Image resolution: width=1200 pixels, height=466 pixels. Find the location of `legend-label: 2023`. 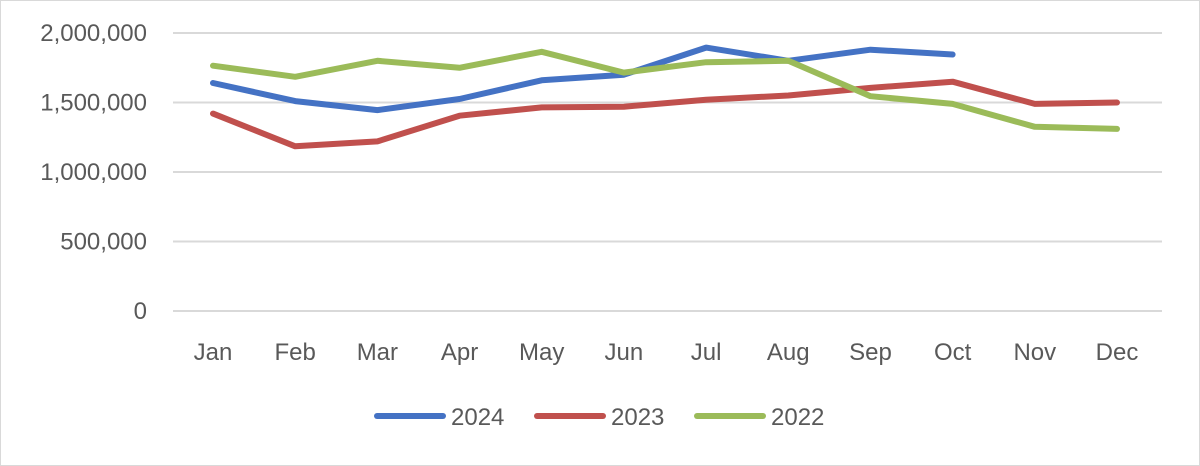

legend-label: 2023 is located at coordinates (637, 417).